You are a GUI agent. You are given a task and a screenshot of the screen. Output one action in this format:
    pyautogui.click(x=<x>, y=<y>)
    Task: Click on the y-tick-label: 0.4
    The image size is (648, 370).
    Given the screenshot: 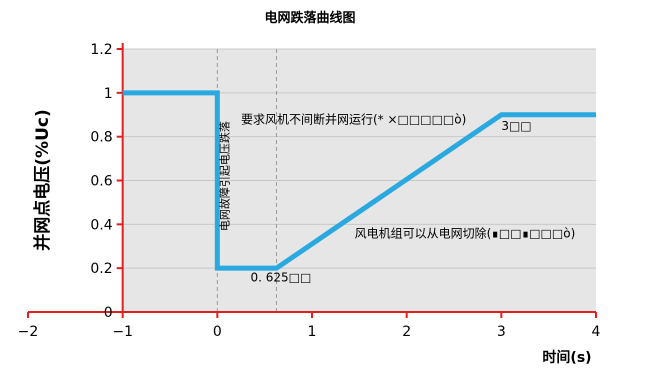 What is the action you would take?
    pyautogui.click(x=101, y=225)
    